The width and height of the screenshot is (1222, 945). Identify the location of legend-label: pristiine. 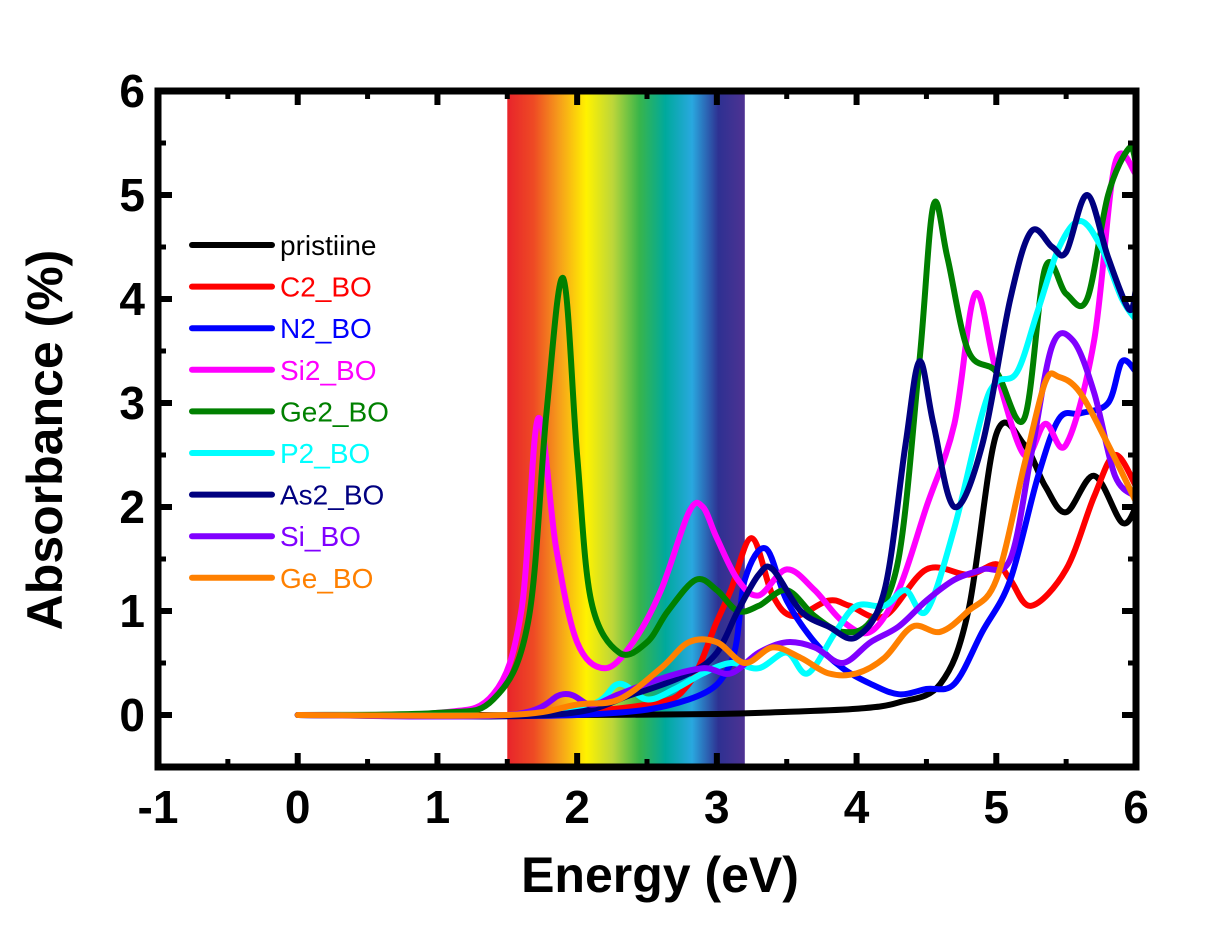
(328, 245).